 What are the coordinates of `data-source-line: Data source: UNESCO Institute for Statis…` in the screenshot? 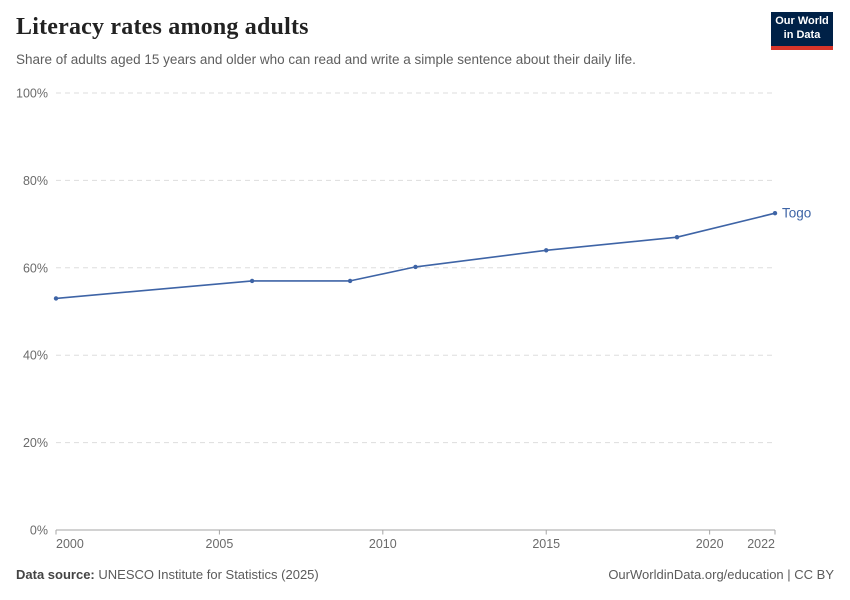 It's located at (167, 574).